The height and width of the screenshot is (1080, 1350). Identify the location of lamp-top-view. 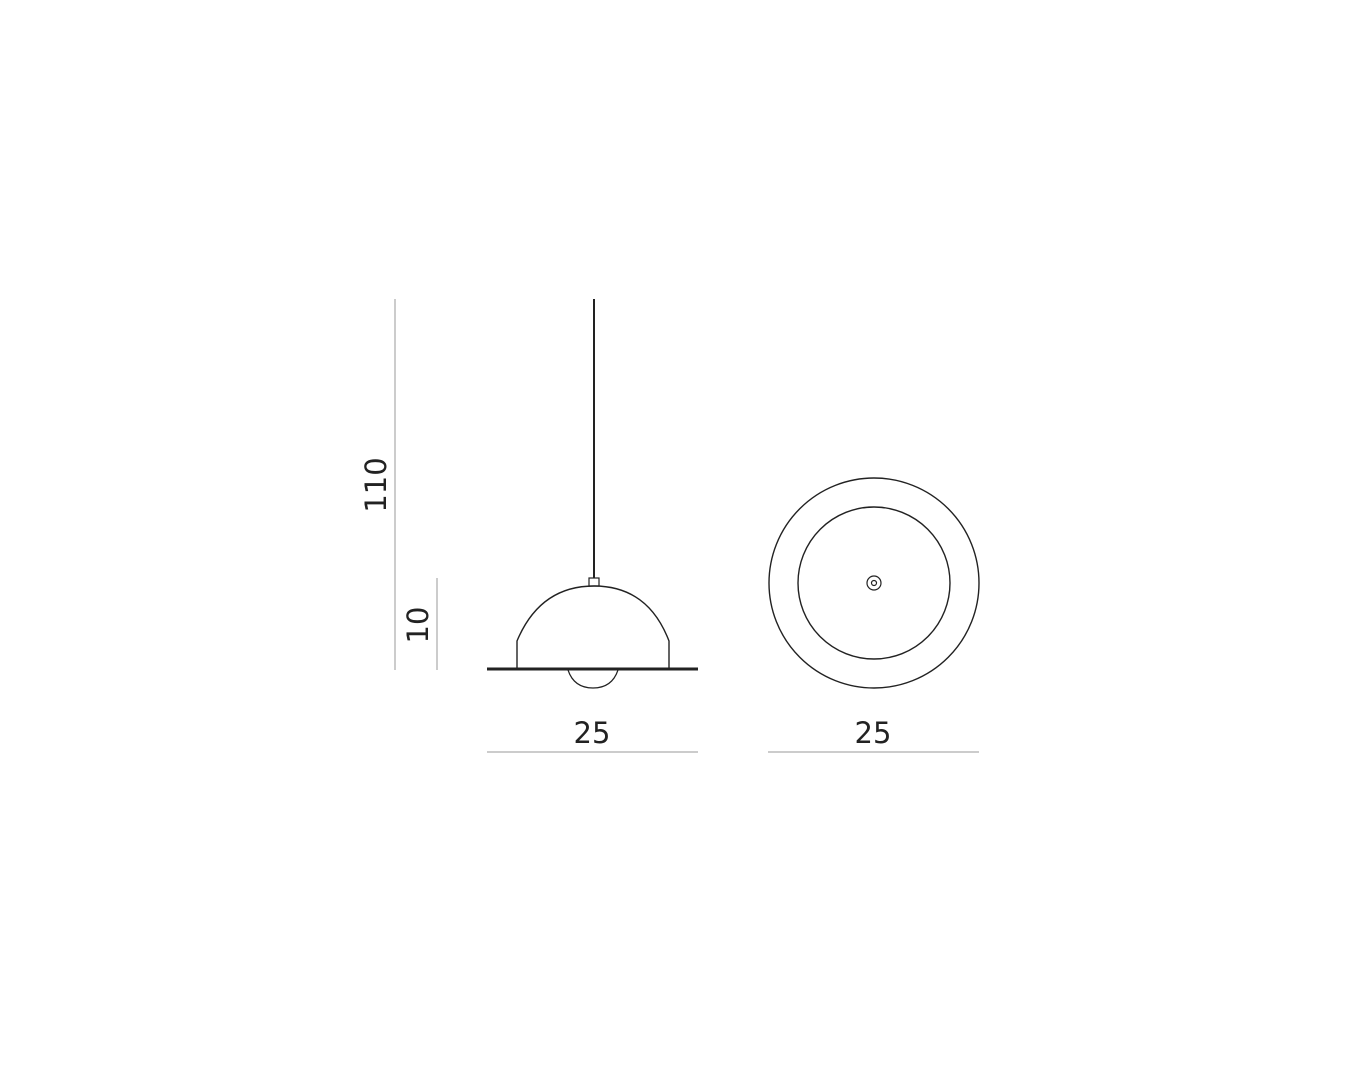
(874, 583).